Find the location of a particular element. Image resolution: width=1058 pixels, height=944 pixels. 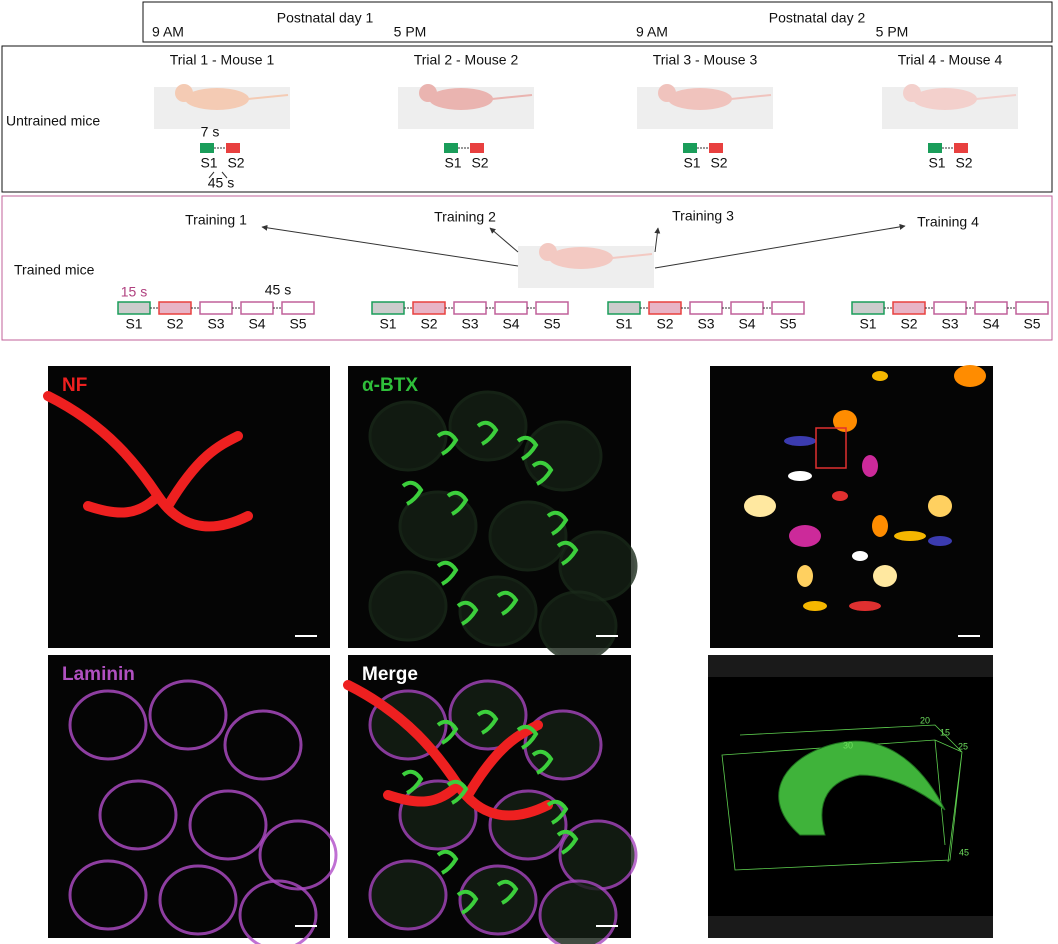

day-label: Postnatal day 1 is located at coordinates (325, 18).